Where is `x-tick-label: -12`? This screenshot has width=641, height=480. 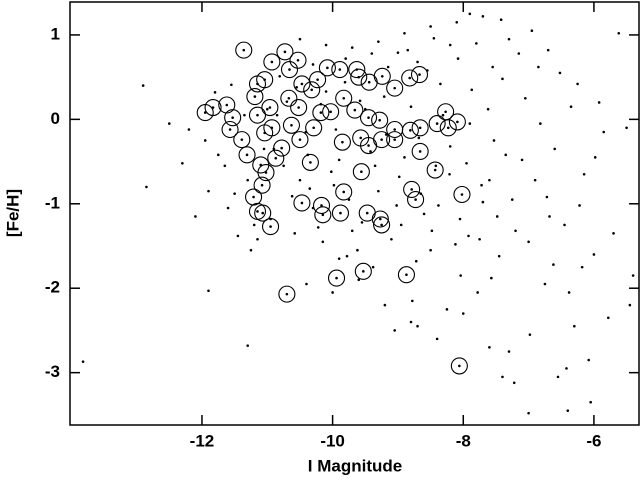
x-tick-label: -12 is located at coordinates (202, 440).